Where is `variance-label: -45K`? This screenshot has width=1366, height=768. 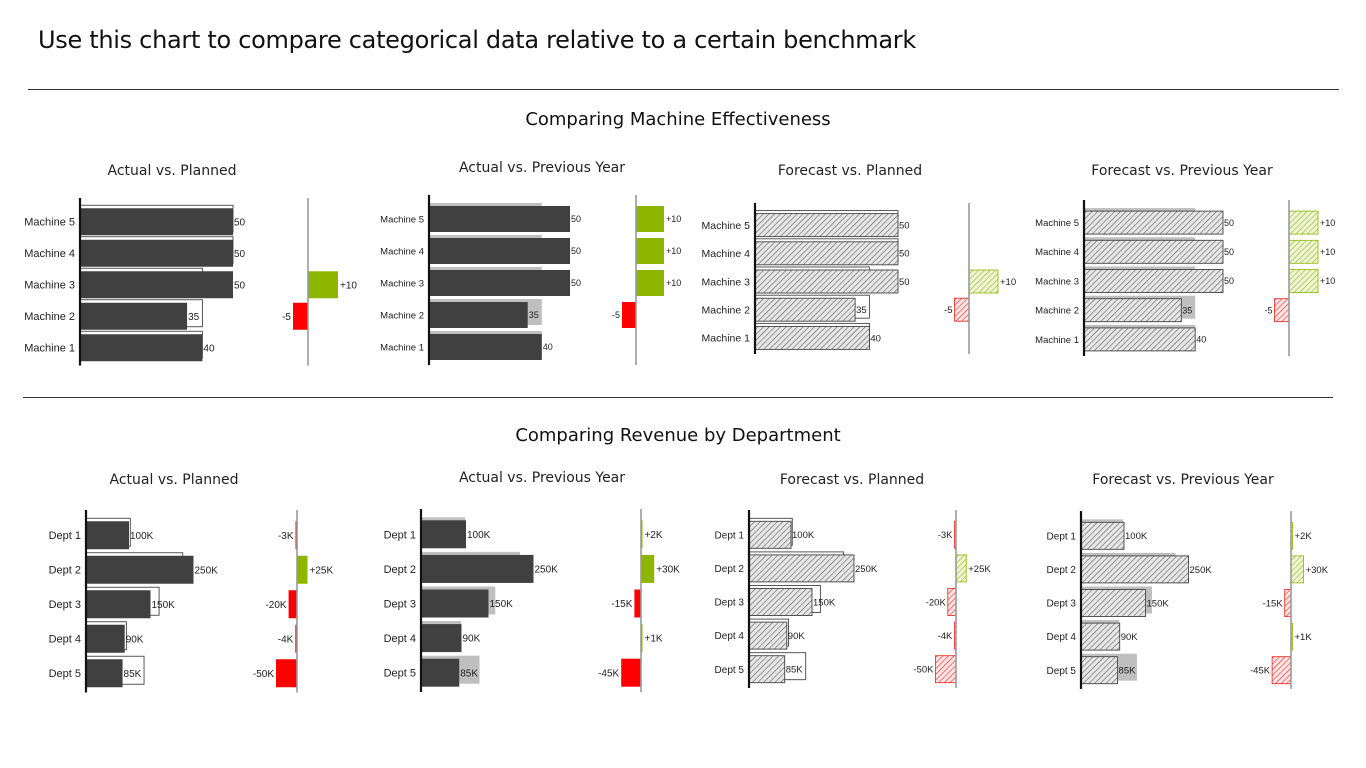 variance-label: -45K is located at coordinates (1260, 671).